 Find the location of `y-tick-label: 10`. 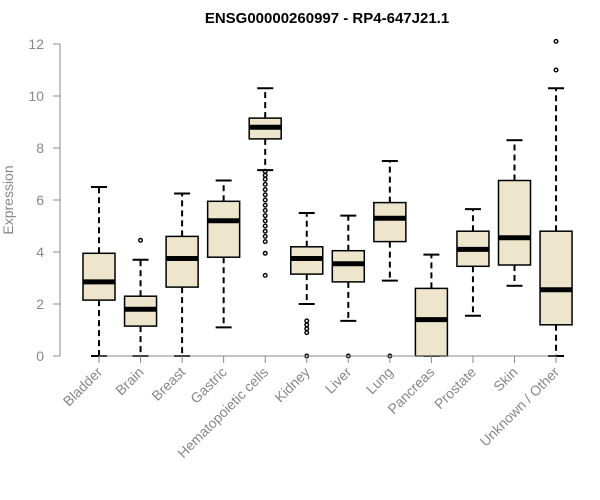

y-tick-label: 10 is located at coordinates (36, 96).